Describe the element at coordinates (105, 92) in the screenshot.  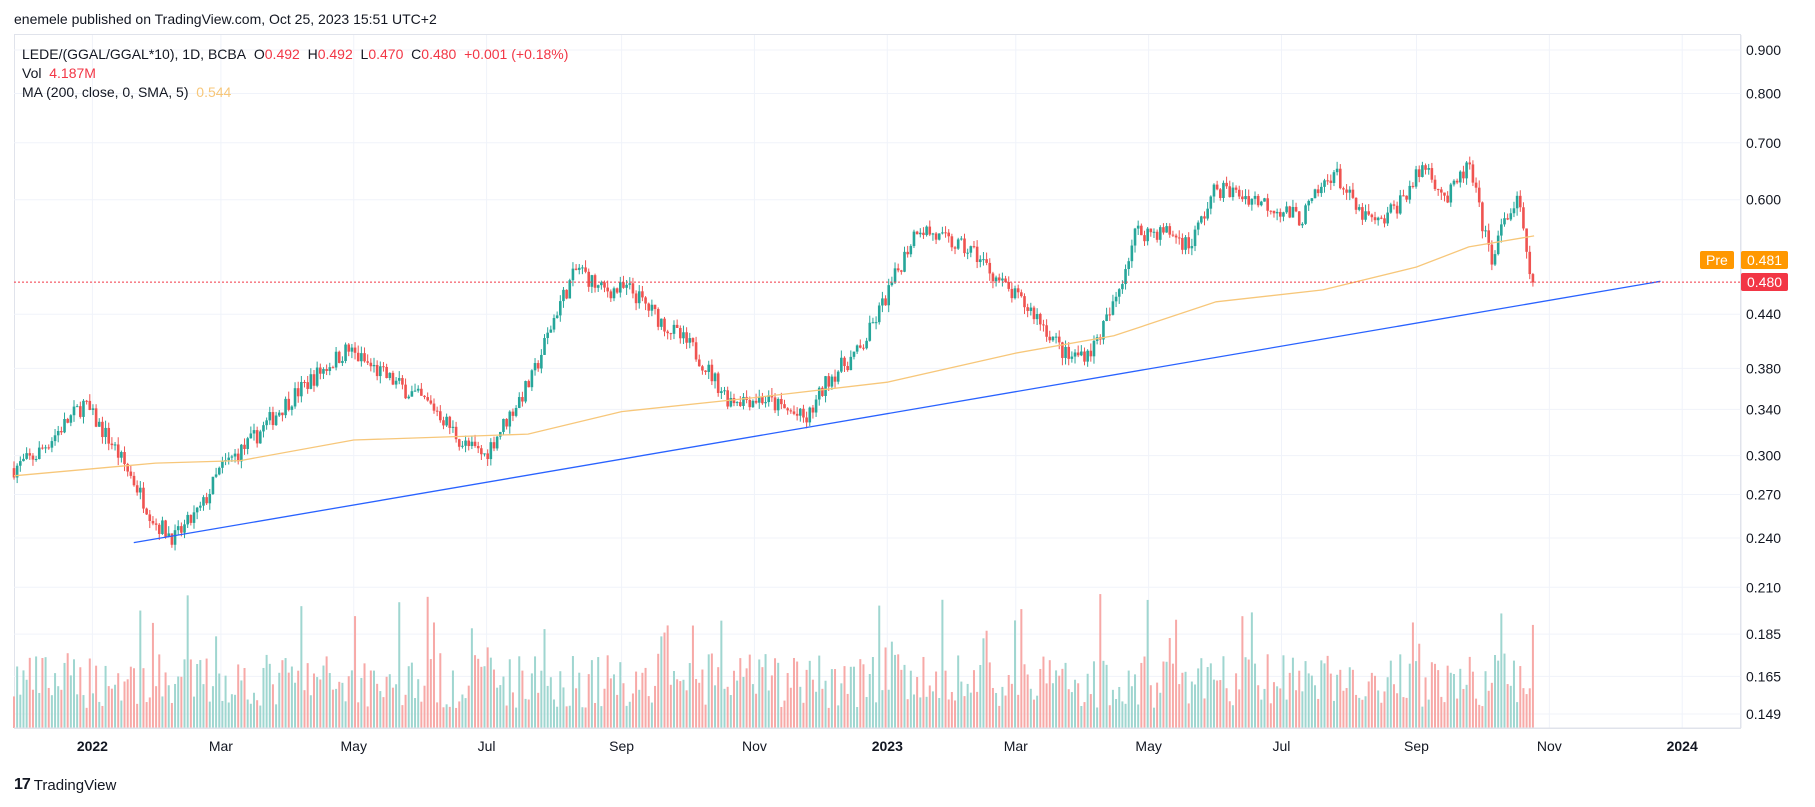
I see `ma-label: MA (200, close, 0, SMA, 5)` at that location.